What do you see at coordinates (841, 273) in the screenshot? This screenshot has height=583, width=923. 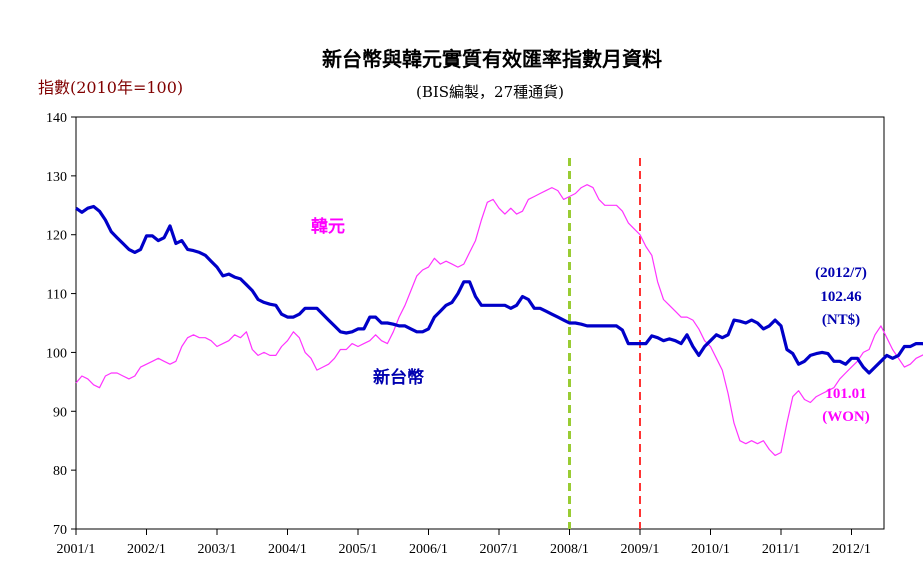 I see `twd-end-date: (2012/7)` at bounding box center [841, 273].